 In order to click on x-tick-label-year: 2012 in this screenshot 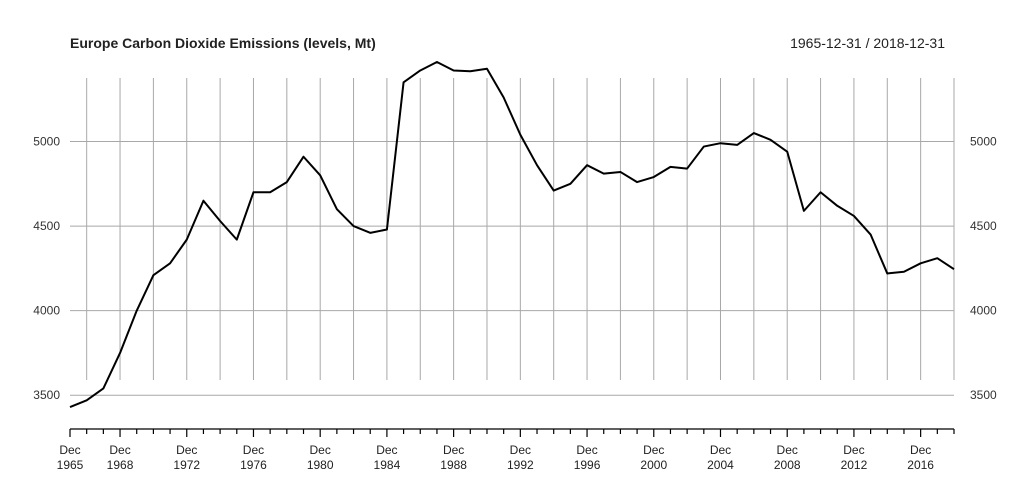, I will do `click(854, 465)`.